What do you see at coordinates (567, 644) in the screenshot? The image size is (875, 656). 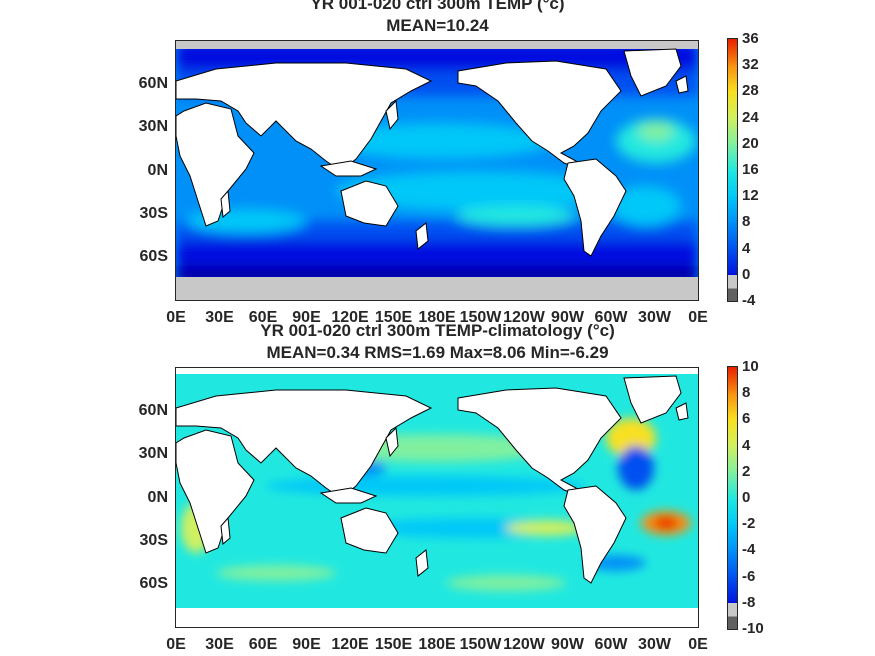 I see `longitude-tick-label: 90W` at bounding box center [567, 644].